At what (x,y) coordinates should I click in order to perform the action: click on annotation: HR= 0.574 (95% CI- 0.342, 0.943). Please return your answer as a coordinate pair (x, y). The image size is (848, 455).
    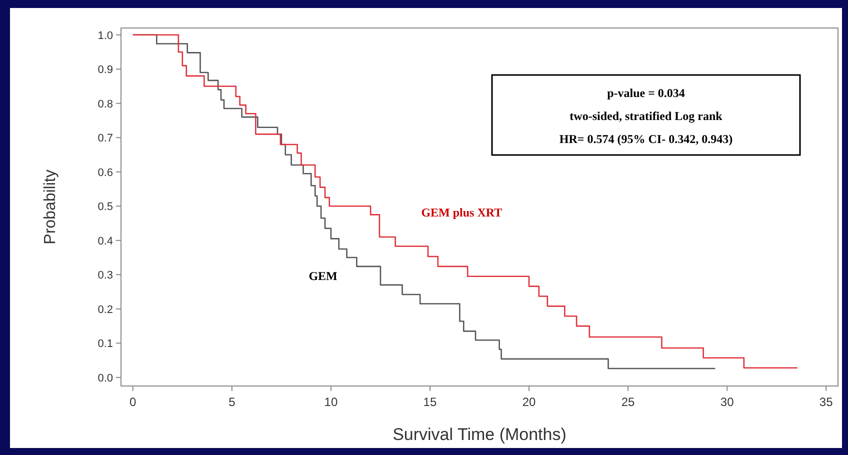
    Looking at the image, I should click on (646, 139).